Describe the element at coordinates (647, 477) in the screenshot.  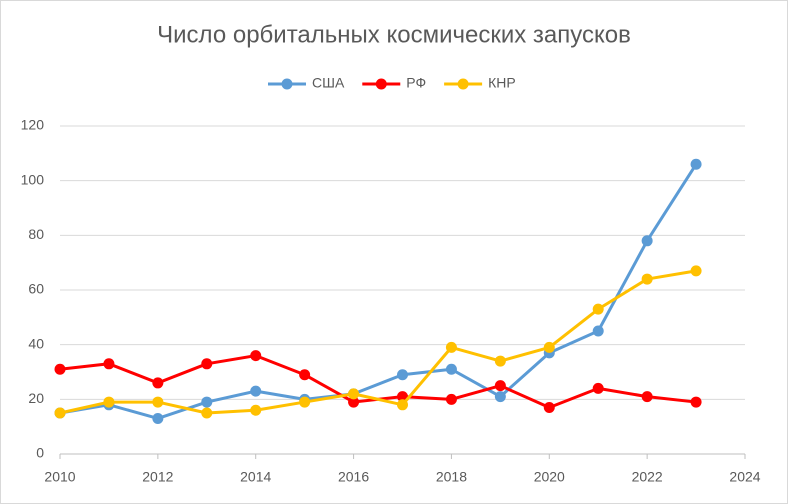
I see `x-tick-label: 2022` at that location.